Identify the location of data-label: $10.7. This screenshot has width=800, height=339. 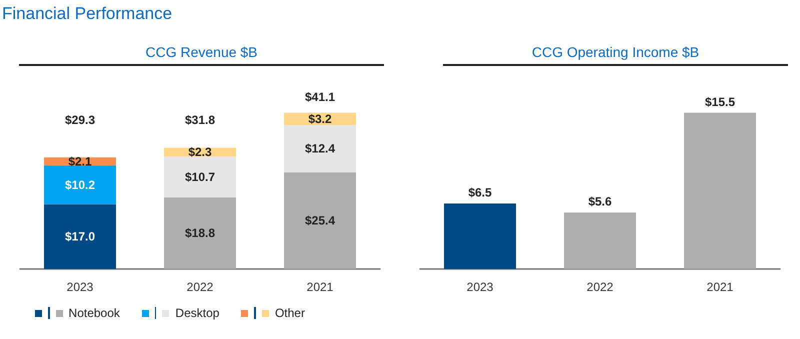
(200, 177).